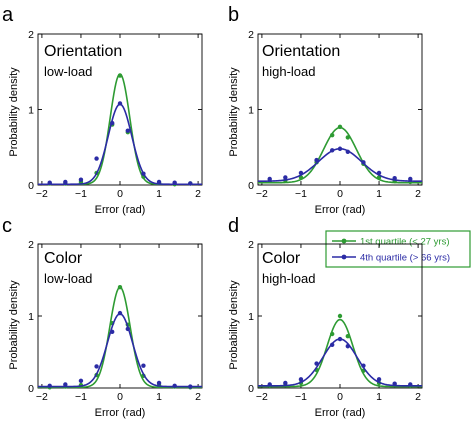 The width and height of the screenshot is (474, 421). What do you see at coordinates (68, 71) in the screenshot?
I see `panel-subtitle: low-load` at bounding box center [68, 71].